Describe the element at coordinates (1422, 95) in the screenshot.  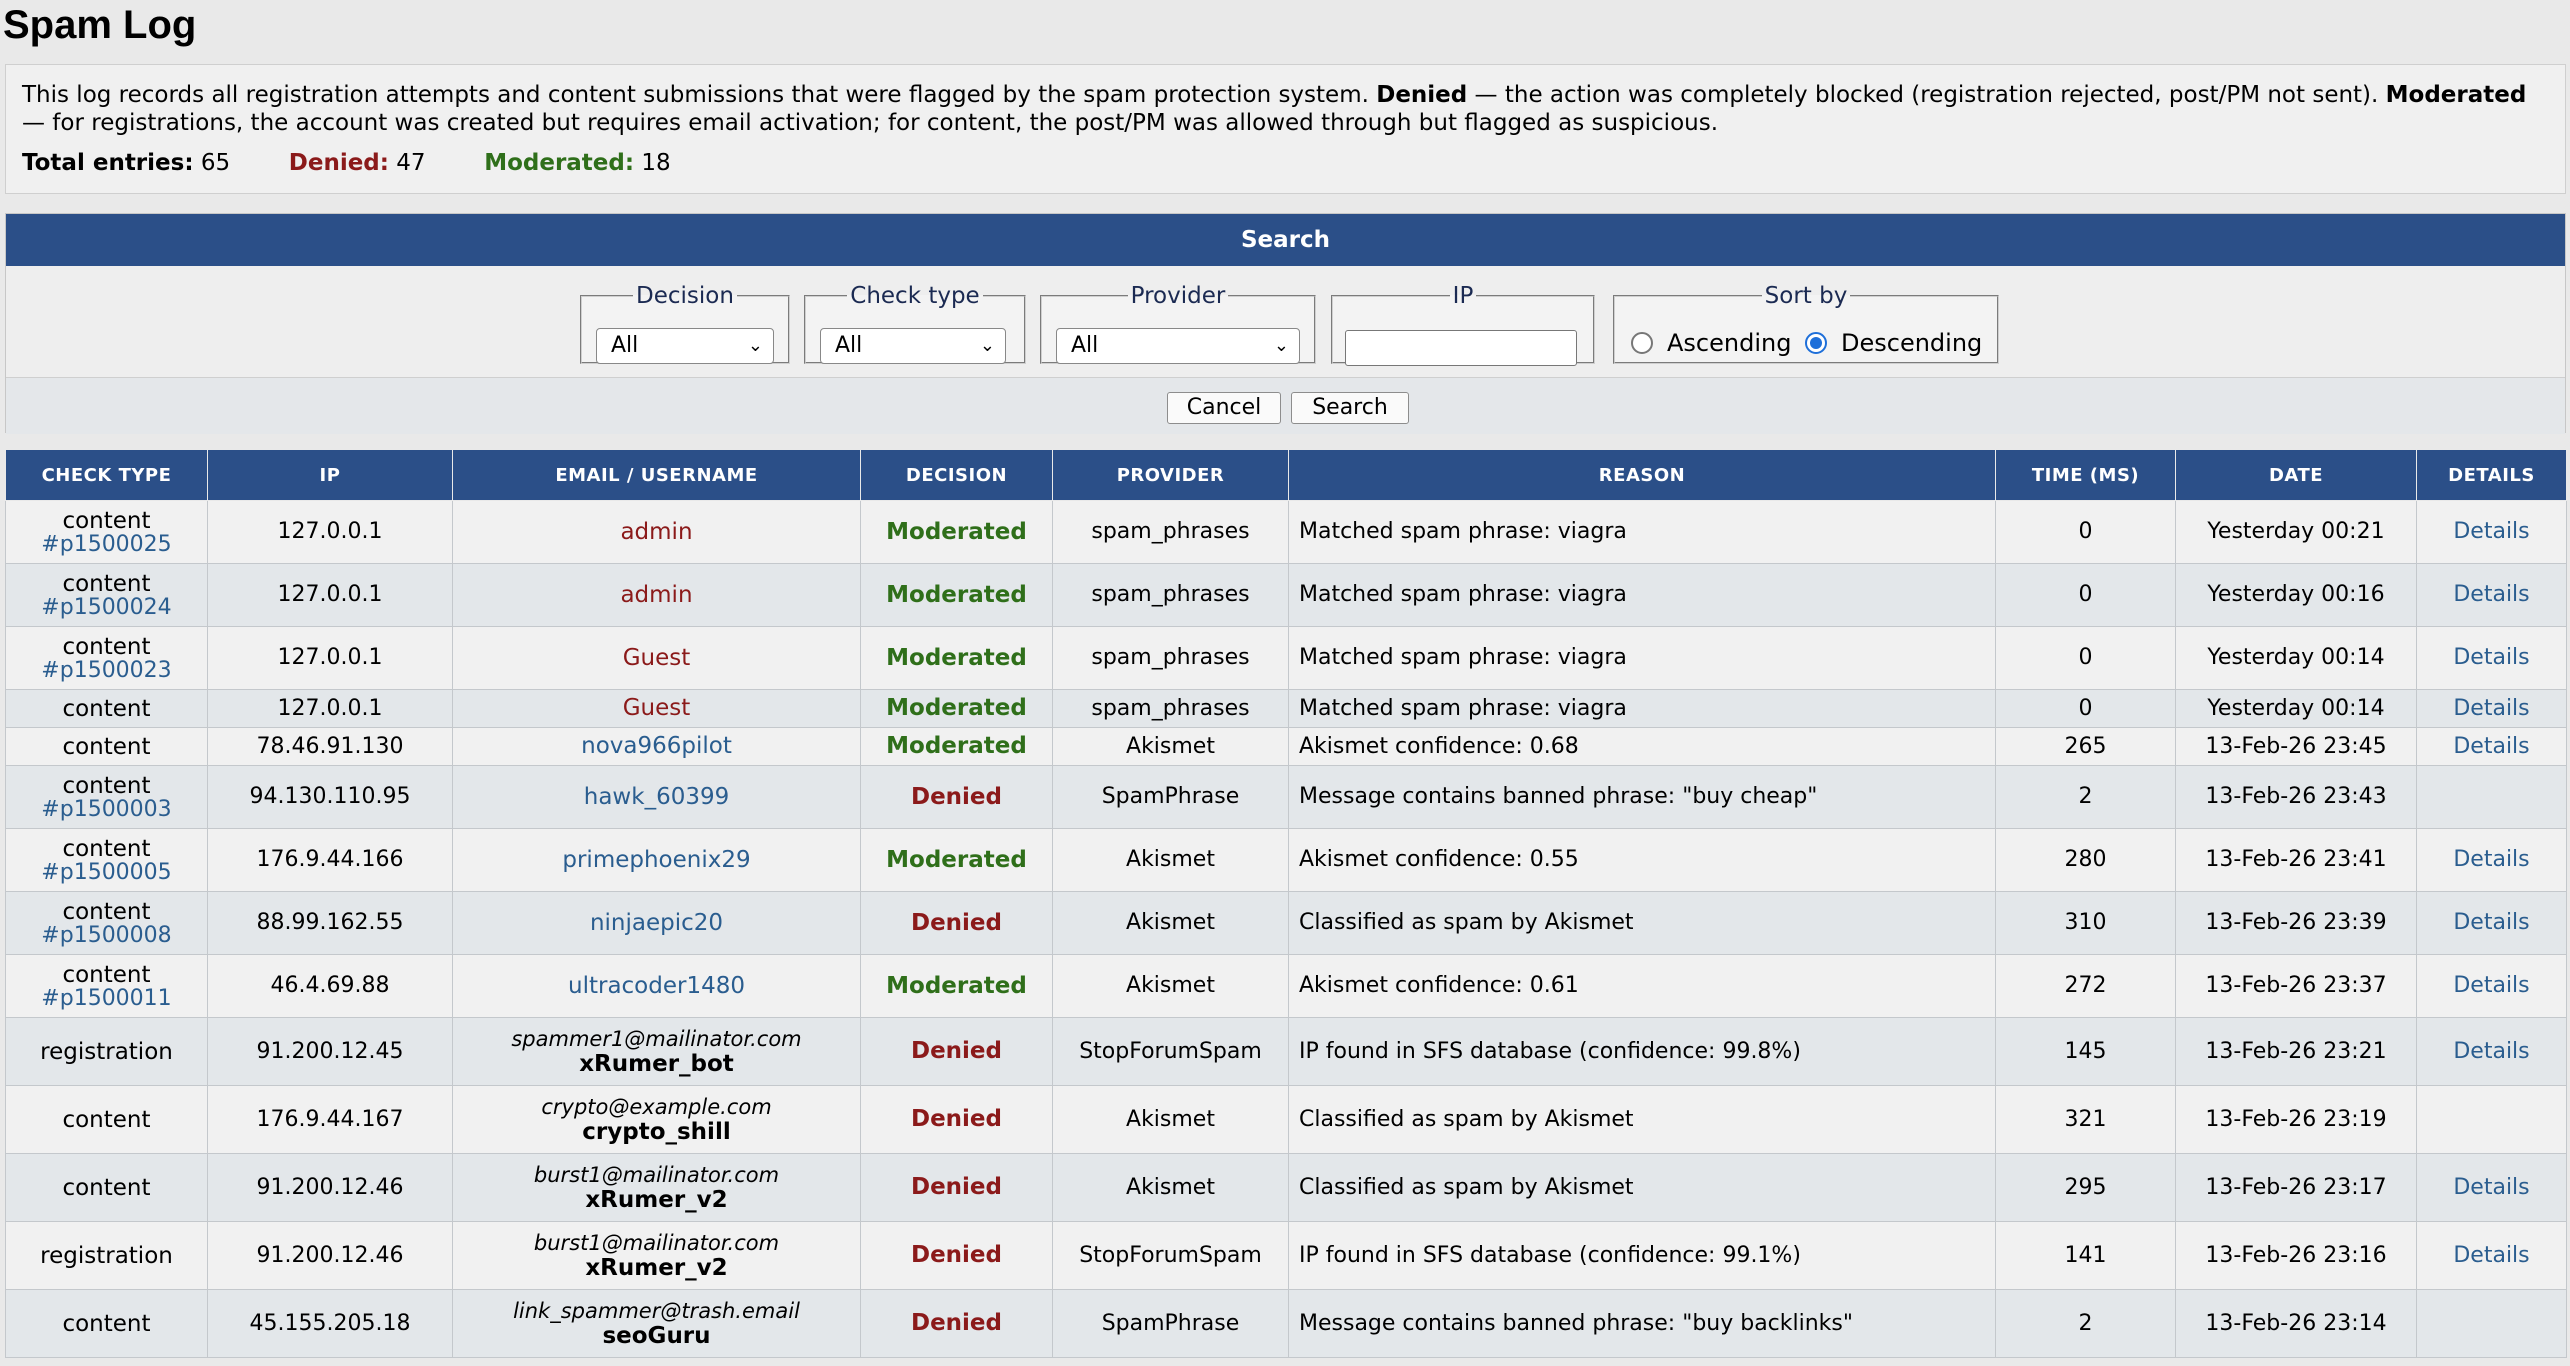
I see `denied-term: Denied` at that location.